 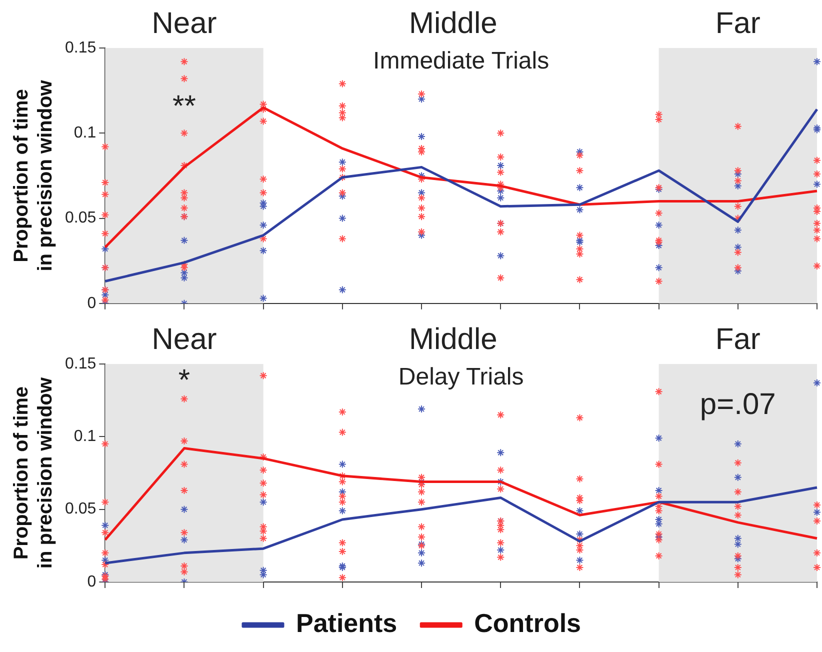 I want to click on annotation: *, so click(x=184, y=381).